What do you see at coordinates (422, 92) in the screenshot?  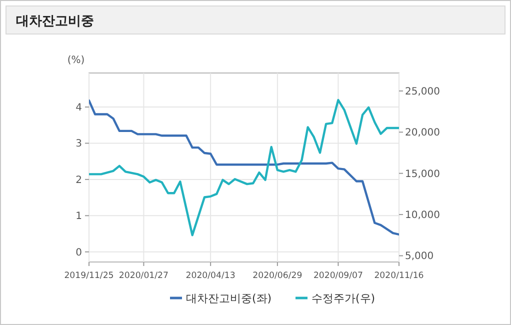 I see `y2-tick-label: 25,000` at bounding box center [422, 92].